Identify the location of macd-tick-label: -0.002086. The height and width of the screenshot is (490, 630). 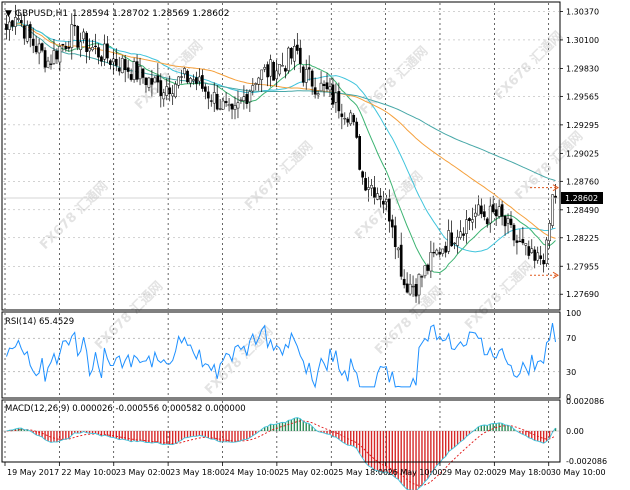
(586, 461).